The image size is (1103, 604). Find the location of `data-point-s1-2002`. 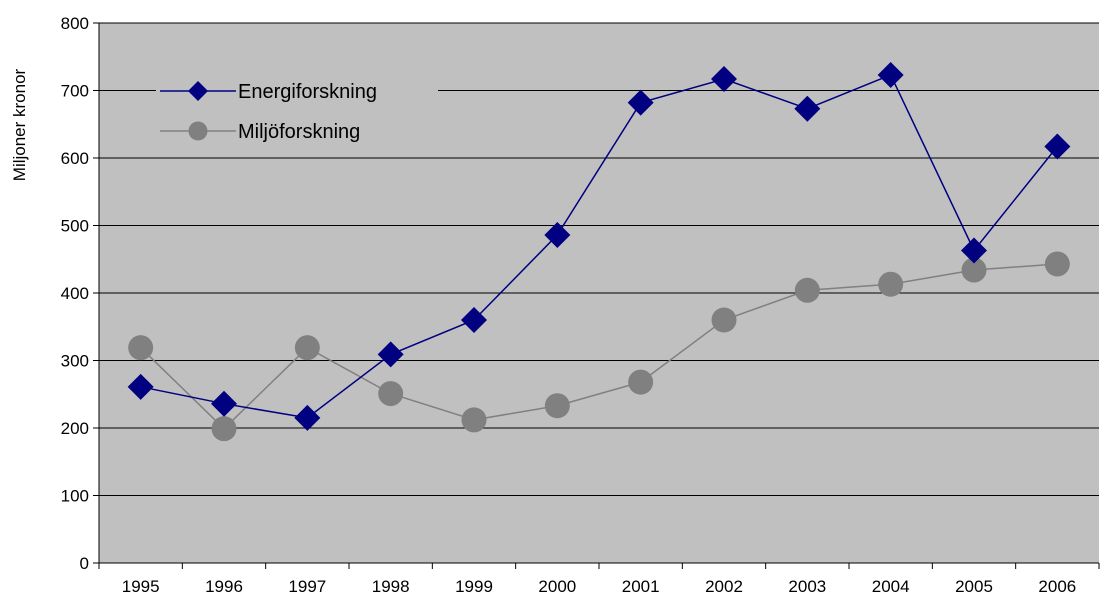

data-point-s1-2002 is located at coordinates (724, 79).